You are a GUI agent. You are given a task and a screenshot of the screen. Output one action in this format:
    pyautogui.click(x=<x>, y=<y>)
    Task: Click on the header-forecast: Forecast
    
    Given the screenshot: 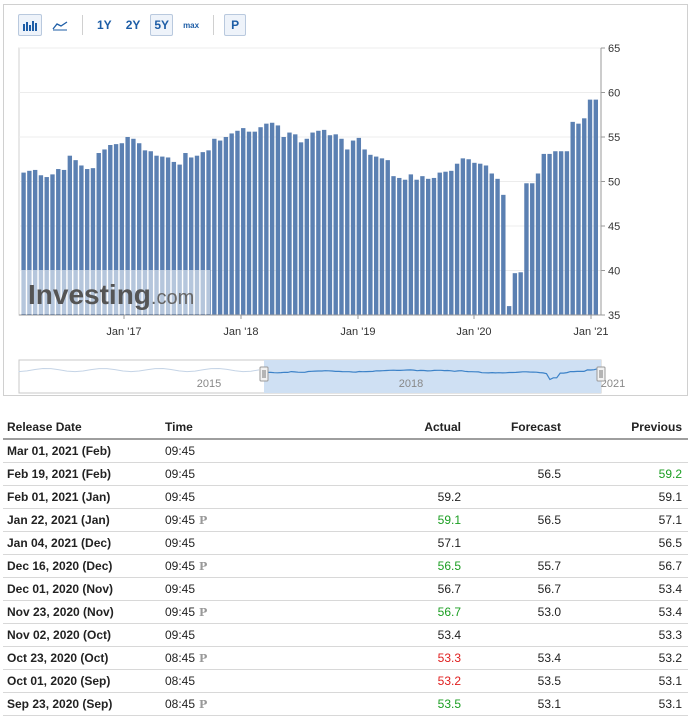 What is the action you would take?
    pyautogui.click(x=523, y=428)
    